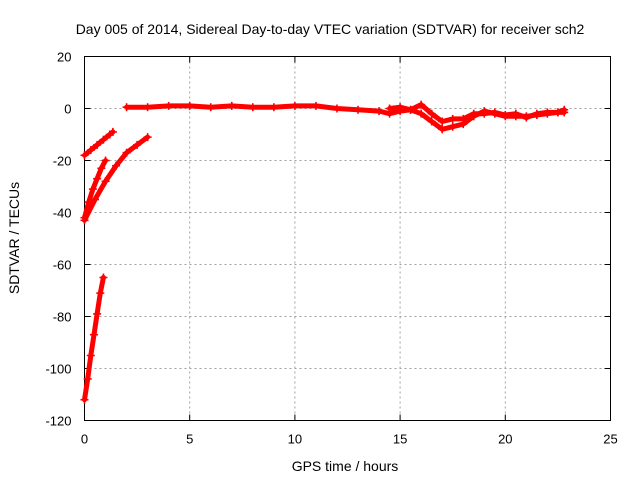 The image size is (640, 480). Describe the element at coordinates (58, 239) in the screenshot. I see `y-tick-labels: 20 0 -20 -40 -60 -80 -100 -120` at that location.